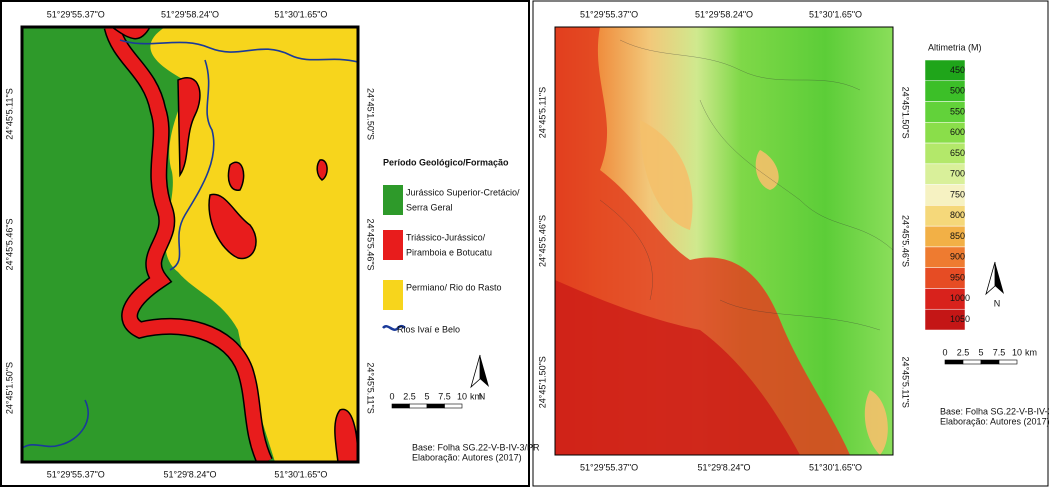 Image resolution: width=1049 pixels, height=492 pixels. Describe the element at coordinates (960, 298) in the screenshot. I see `legend-label: 1000` at that location.